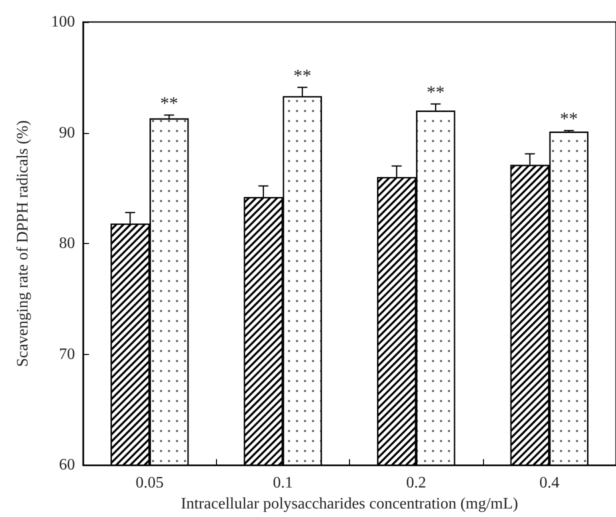  I want to click on x-tick-label: 0.1, so click(282, 483).